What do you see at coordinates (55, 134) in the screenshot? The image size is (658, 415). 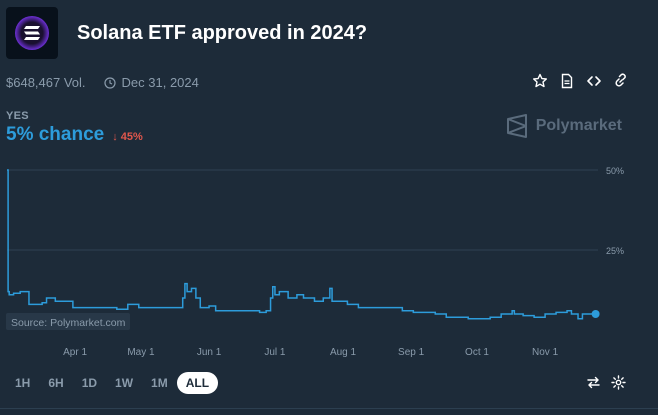 I see `chance-value: 5% chance` at bounding box center [55, 134].